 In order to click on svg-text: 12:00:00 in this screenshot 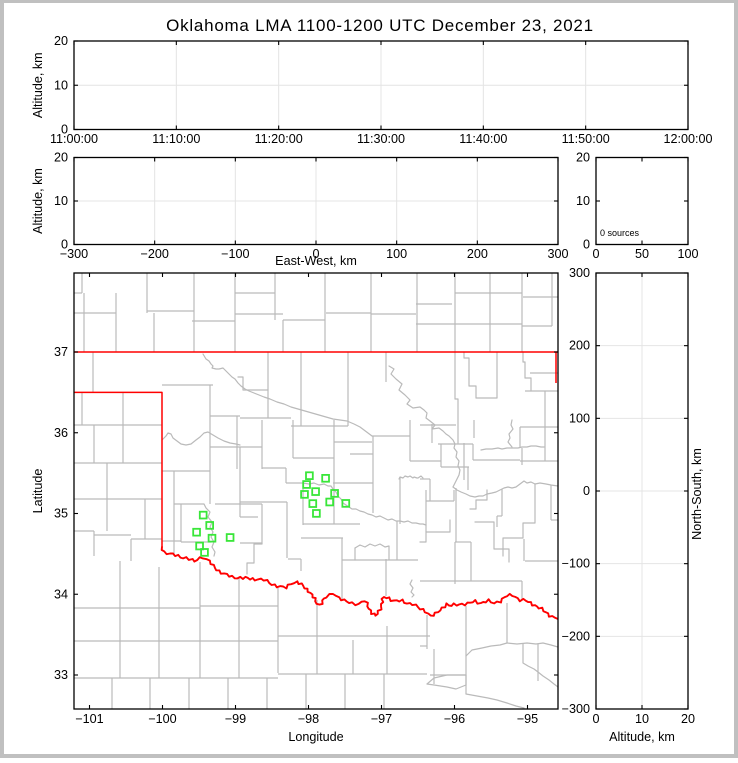, I will do `click(687, 139)`.